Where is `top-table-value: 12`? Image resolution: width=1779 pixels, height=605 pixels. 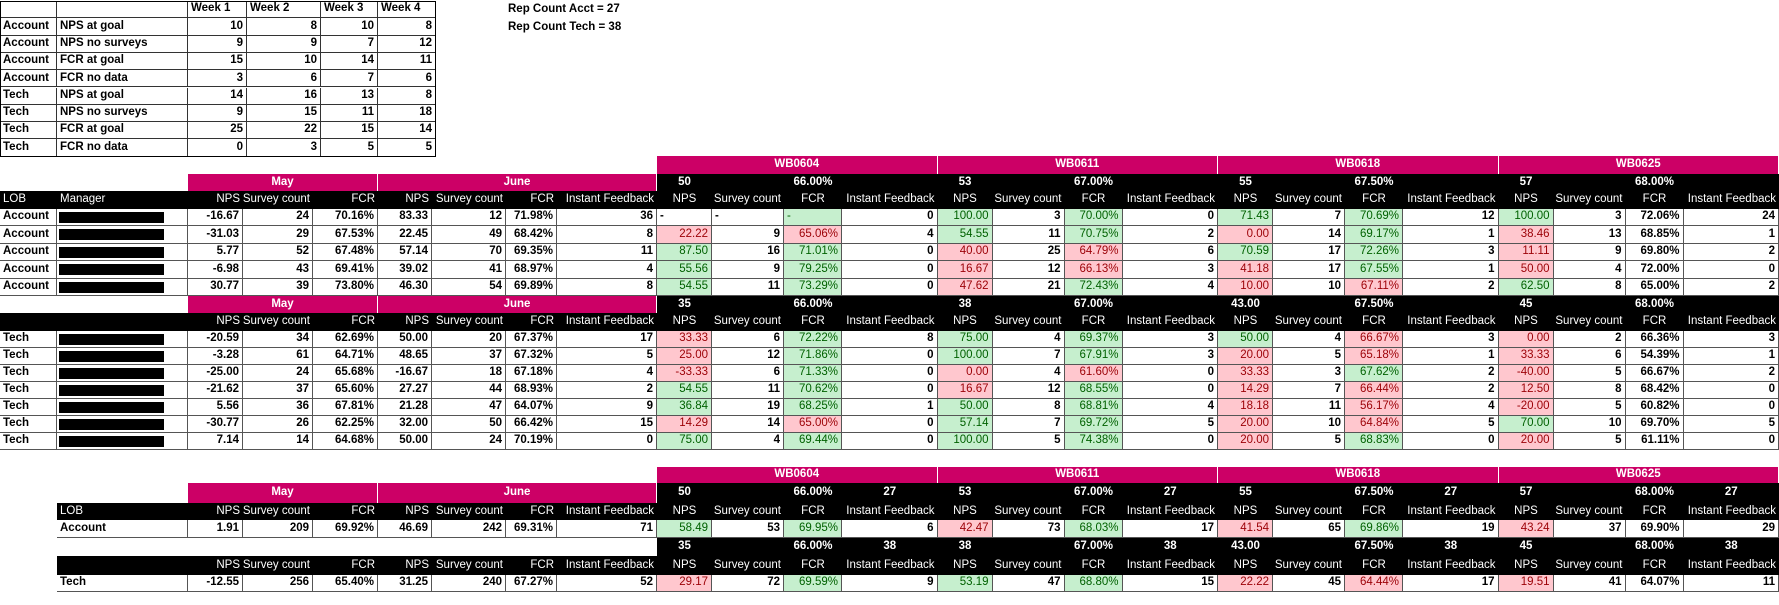 top-table-value: 12 is located at coordinates (407, 44).